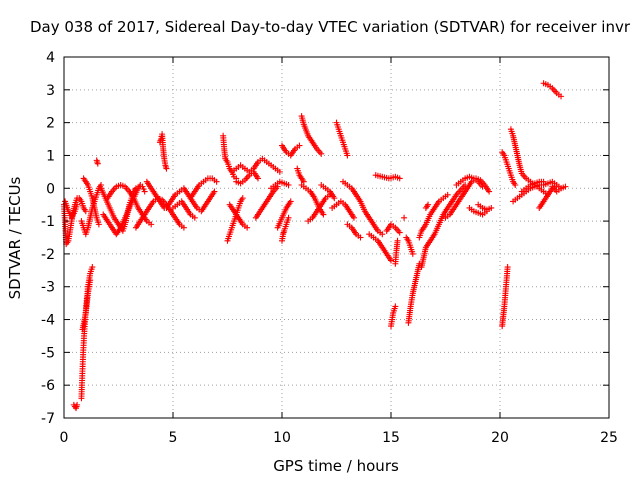 The width and height of the screenshot is (640, 480). Describe the element at coordinates (48, 386) in the screenshot. I see `y-tick-label: -6` at that location.